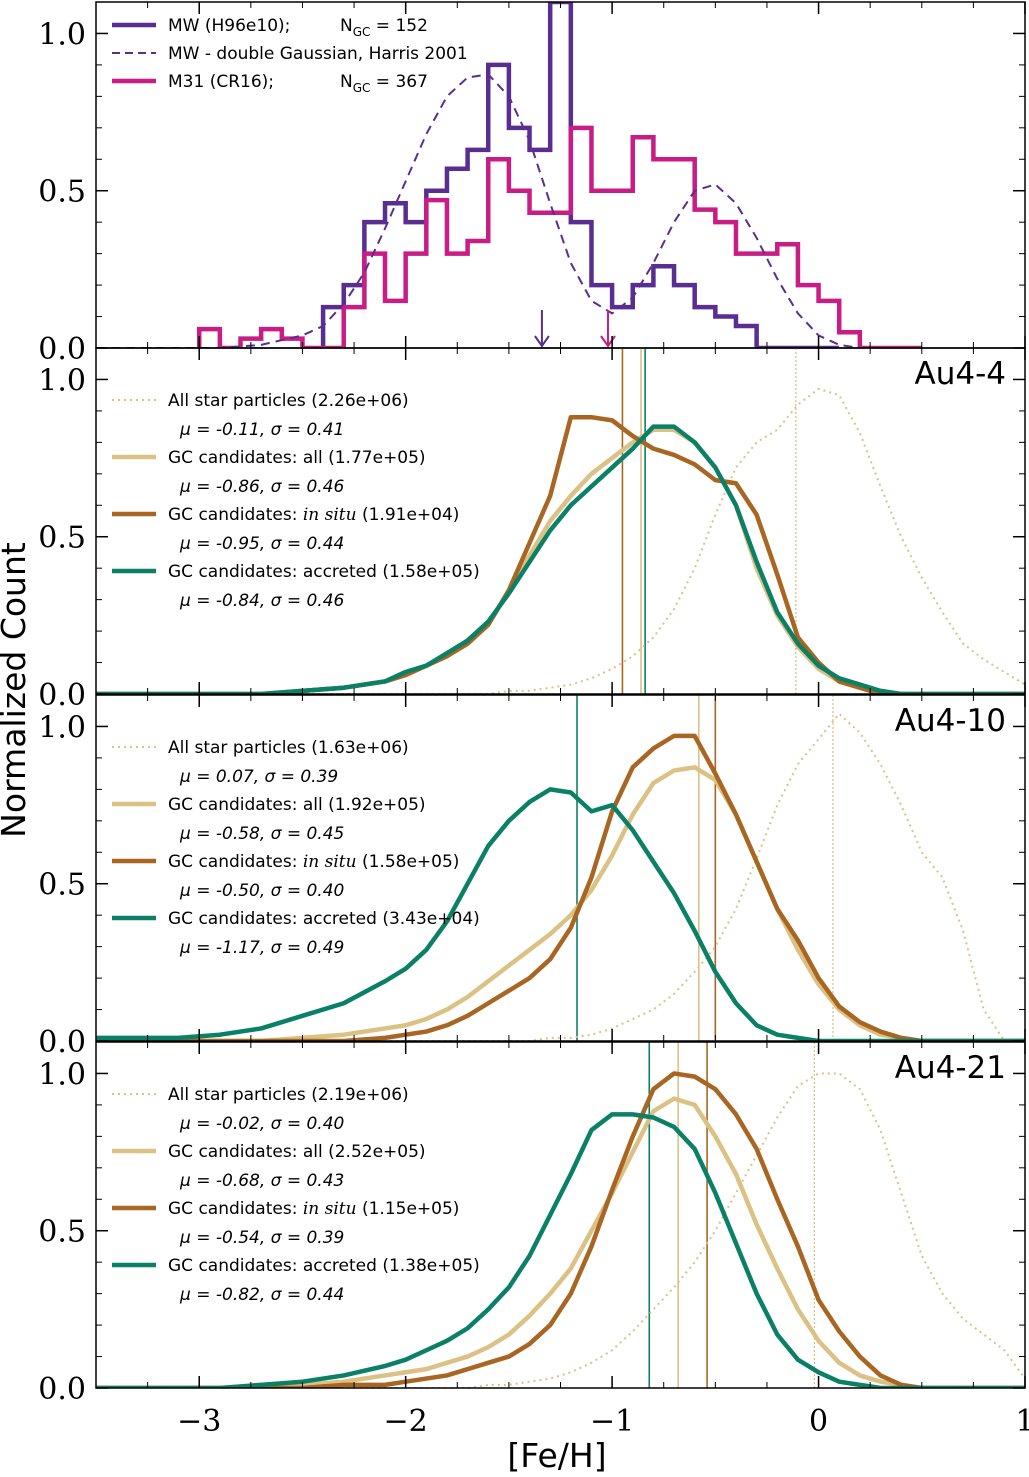 The height and width of the screenshot is (1477, 1029). What do you see at coordinates (261, 430) in the screenshot?
I see `legend-stats: μ = -0.11, σ = 0.41` at bounding box center [261, 430].